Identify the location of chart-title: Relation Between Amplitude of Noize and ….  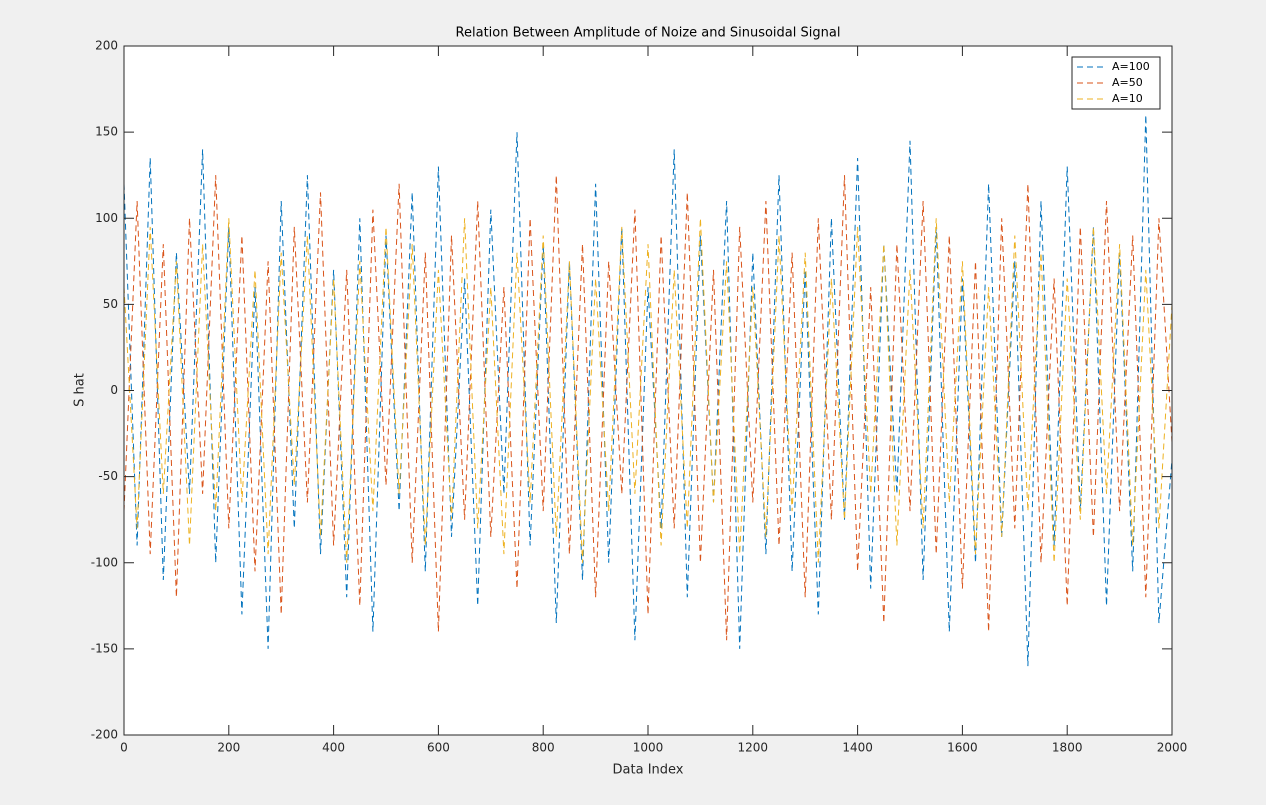
(648, 33).